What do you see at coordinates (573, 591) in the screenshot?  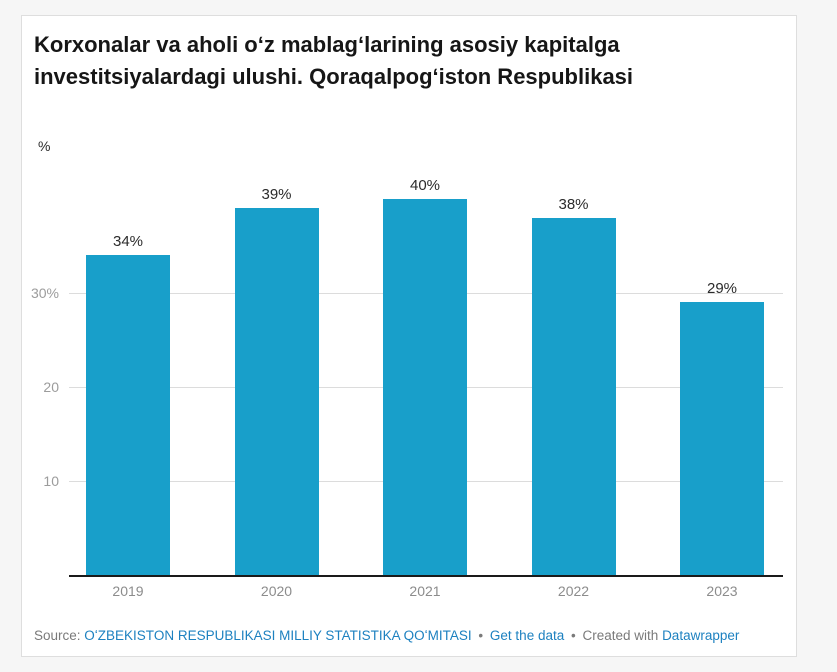 I see `x-tick-label: 2022` at bounding box center [573, 591].